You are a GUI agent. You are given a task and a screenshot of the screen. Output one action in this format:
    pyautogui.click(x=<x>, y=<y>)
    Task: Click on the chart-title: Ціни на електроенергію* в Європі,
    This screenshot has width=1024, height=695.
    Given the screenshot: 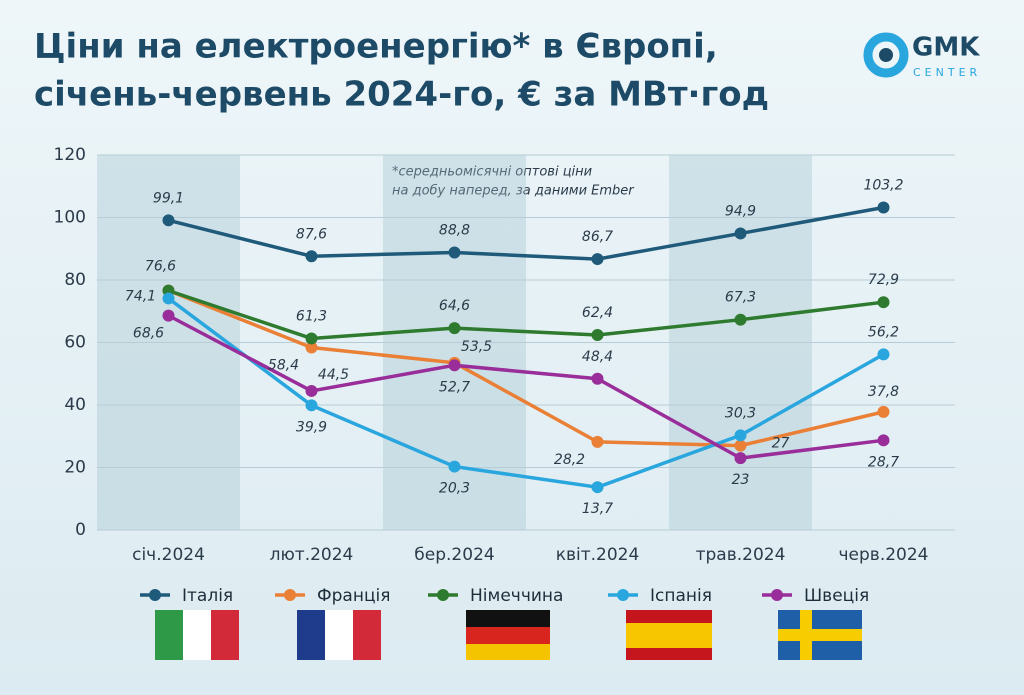 What is the action you would take?
    pyautogui.click(x=376, y=47)
    